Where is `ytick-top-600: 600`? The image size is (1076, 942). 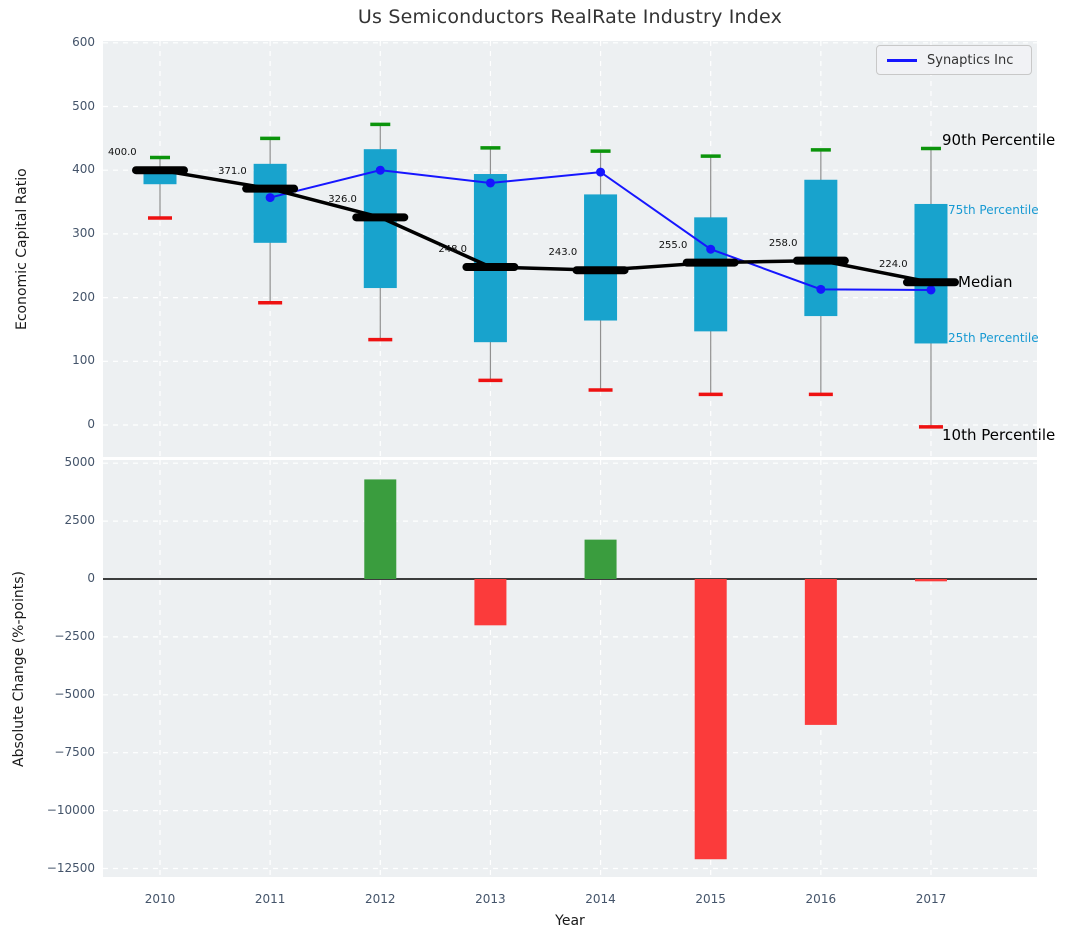
ytick-top-600: 600 is located at coordinates (83, 41).